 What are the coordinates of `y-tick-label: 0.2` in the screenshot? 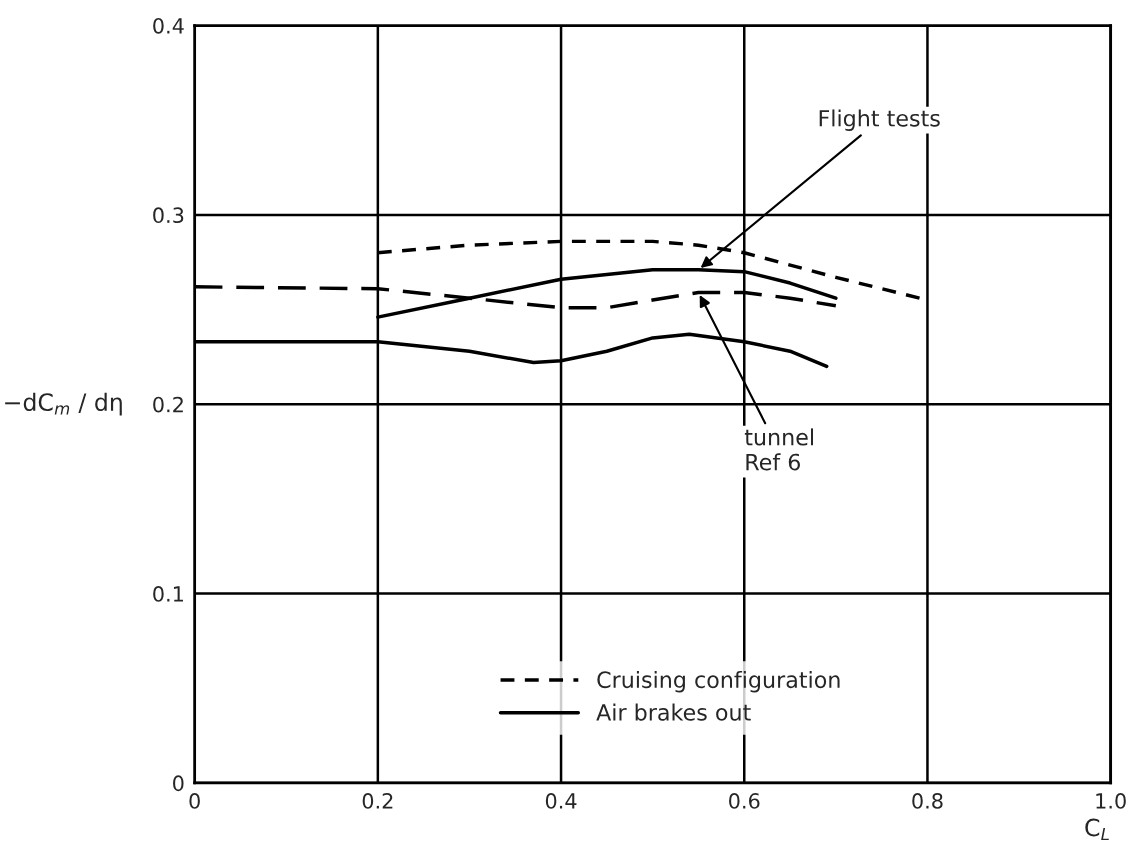 It's located at (168, 404).